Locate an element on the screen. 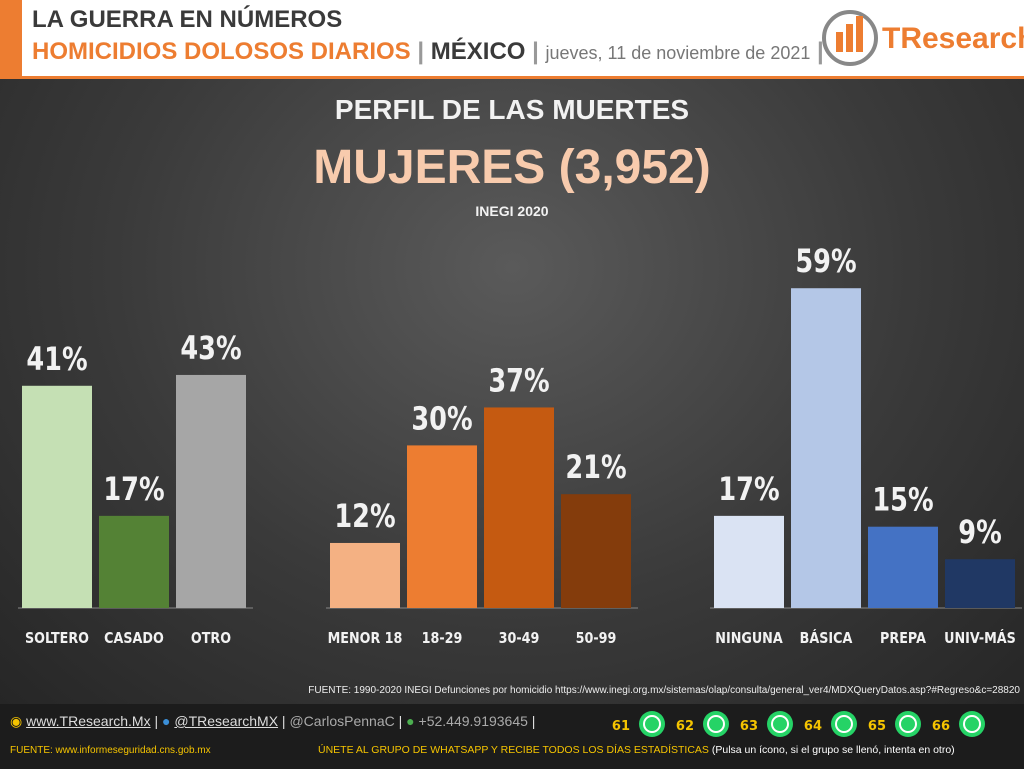 The width and height of the screenshot is (1024, 769). category-label: BÁSICA is located at coordinates (826, 637).